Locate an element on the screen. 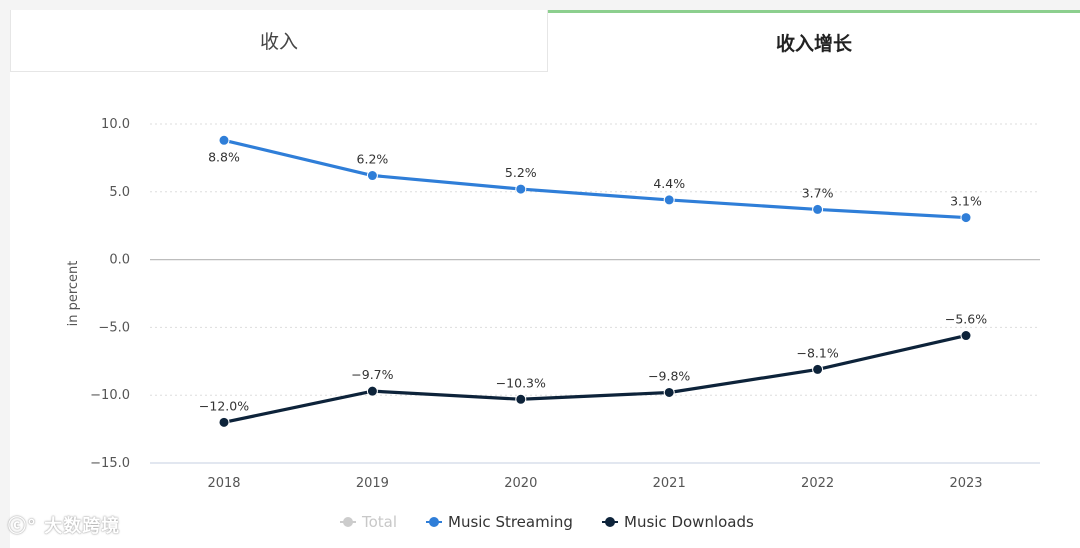  x-tick-label: 2023 is located at coordinates (965, 483).